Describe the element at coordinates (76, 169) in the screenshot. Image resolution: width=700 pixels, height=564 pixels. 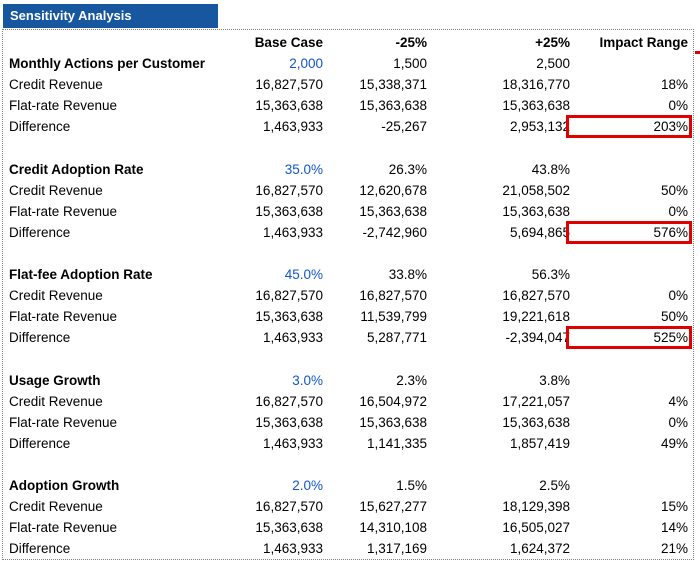
I see `section-name: Credit Adoption Rate` at that location.